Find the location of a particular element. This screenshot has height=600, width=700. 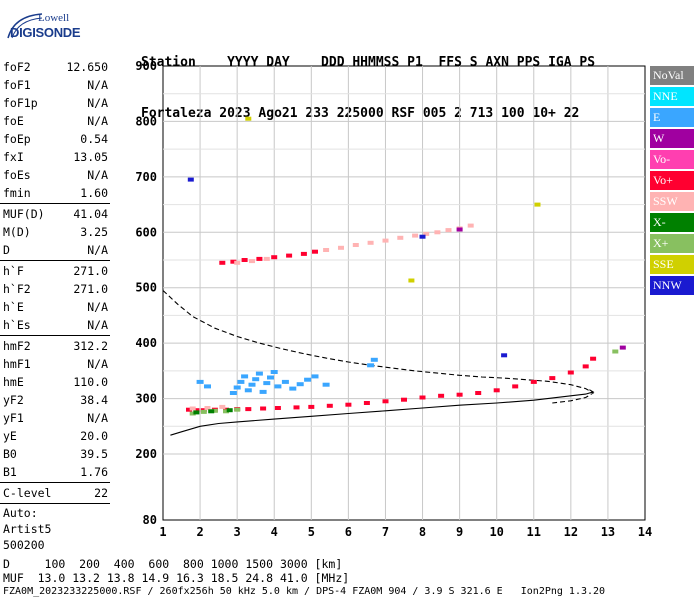

param-row-he: h`E N/A is located at coordinates (55, 307).